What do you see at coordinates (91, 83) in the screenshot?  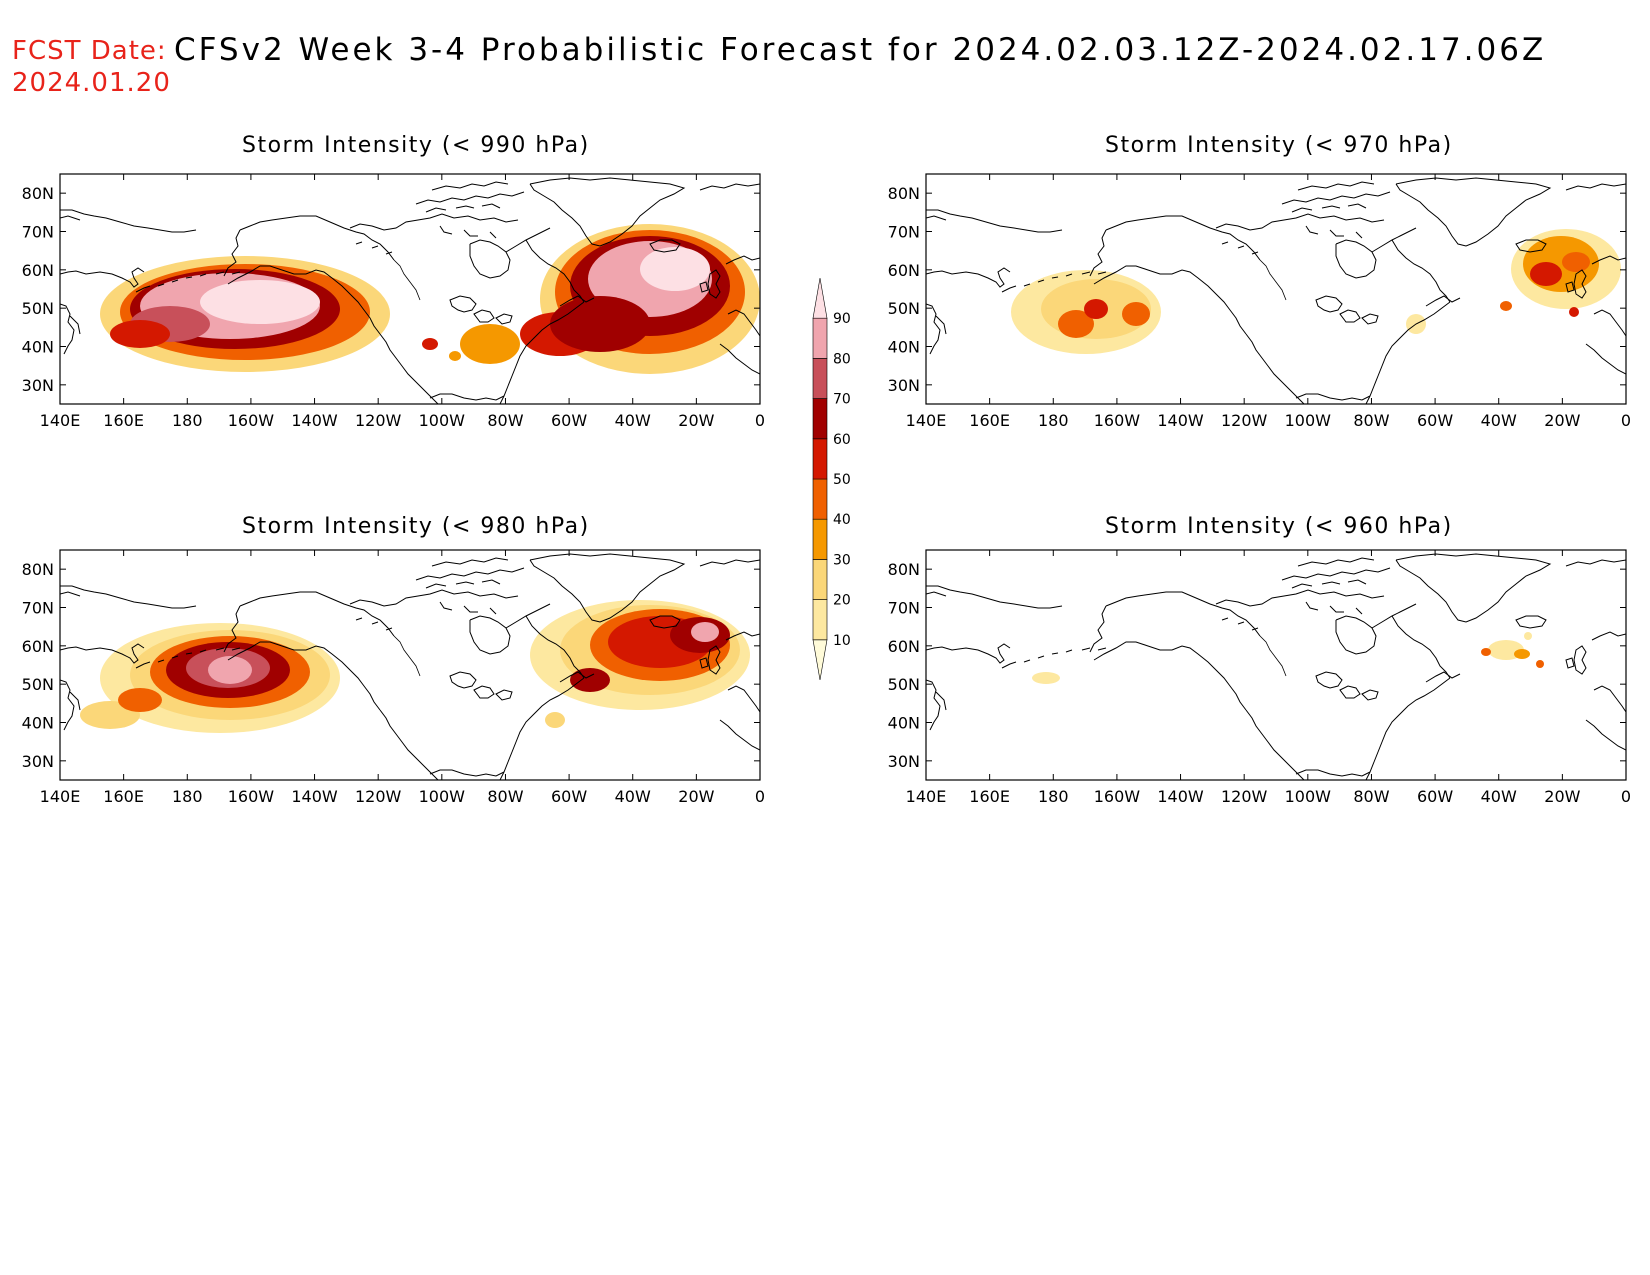 I see `fcst-date-value: 2024.01.20` at bounding box center [91, 83].